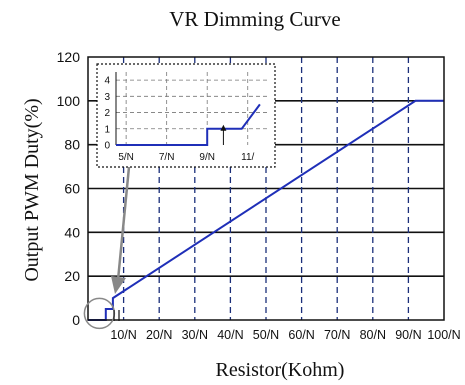 Image resolution: width=465 pixels, height=385 pixels. What do you see at coordinates (188, 124) in the screenshot?
I see `inset-series-line` at bounding box center [188, 124].